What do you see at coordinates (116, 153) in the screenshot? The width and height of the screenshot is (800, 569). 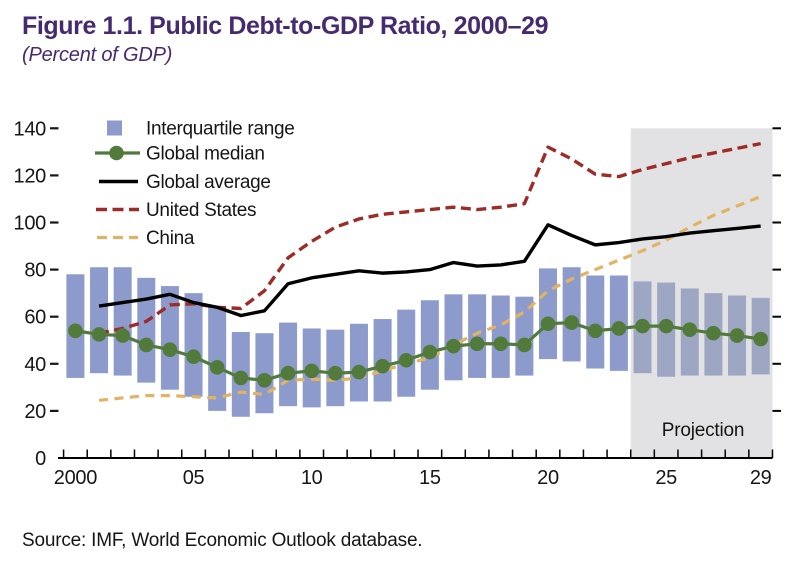 I see `legend-marker-global-median` at bounding box center [116, 153].